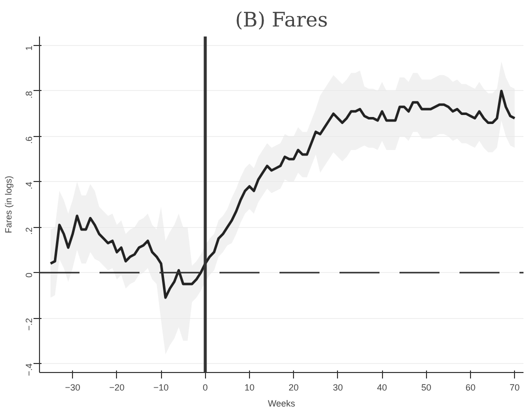  What do you see at coordinates (249, 387) in the screenshot?
I see `x-tick-label: 10` at bounding box center [249, 387].